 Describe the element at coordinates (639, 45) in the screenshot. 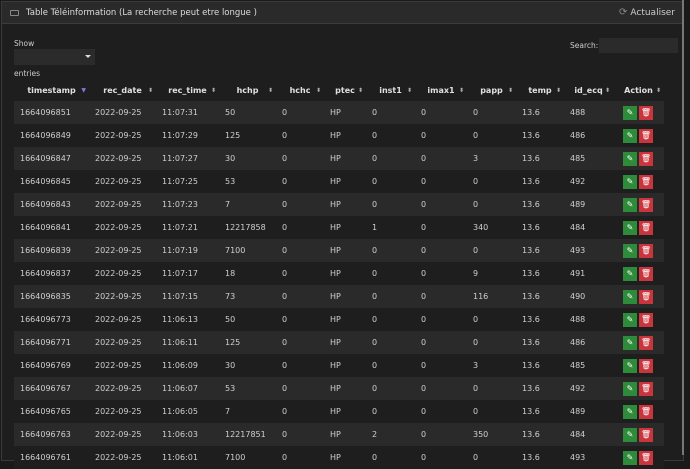

I see `search-input` at that location.